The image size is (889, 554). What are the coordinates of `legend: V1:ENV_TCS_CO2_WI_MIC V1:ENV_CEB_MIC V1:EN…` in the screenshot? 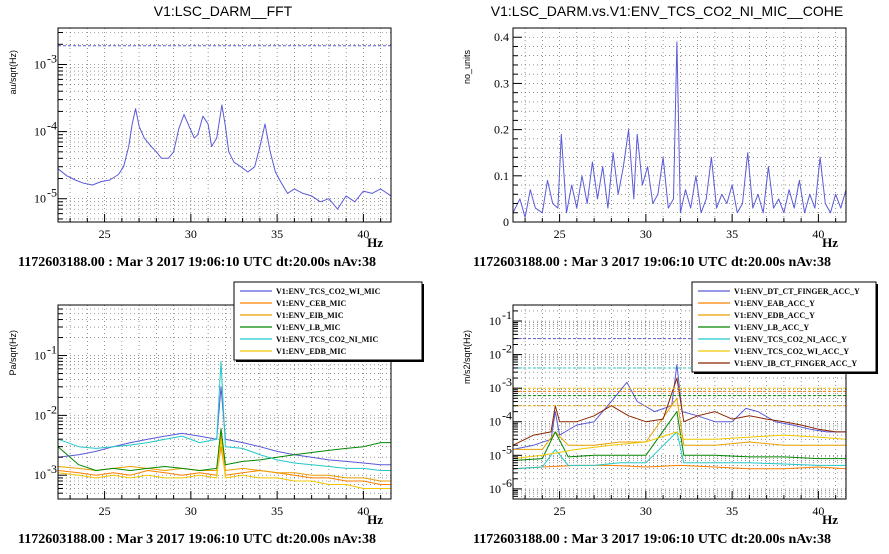 It's located at (328, 321).